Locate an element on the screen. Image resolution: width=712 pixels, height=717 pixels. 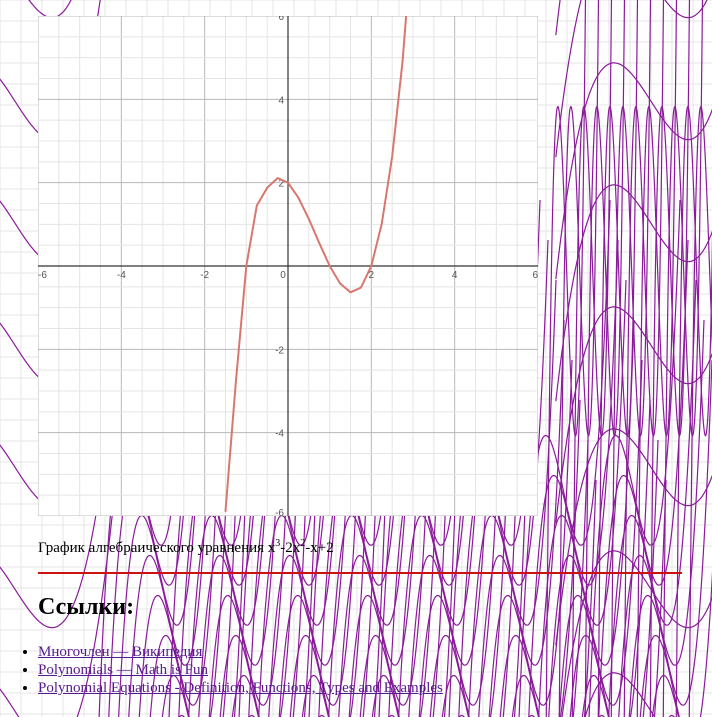
y-tick-label: 2 is located at coordinates (281, 184).